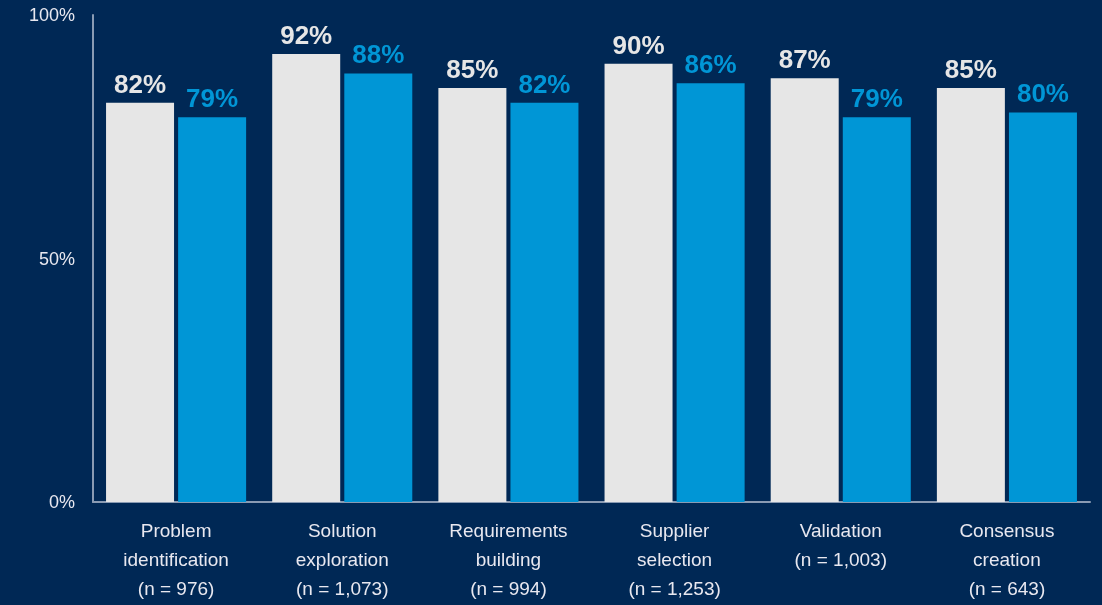 The height and width of the screenshot is (605, 1102). What do you see at coordinates (306, 34) in the screenshot?
I see `data-label: 92%` at bounding box center [306, 34].